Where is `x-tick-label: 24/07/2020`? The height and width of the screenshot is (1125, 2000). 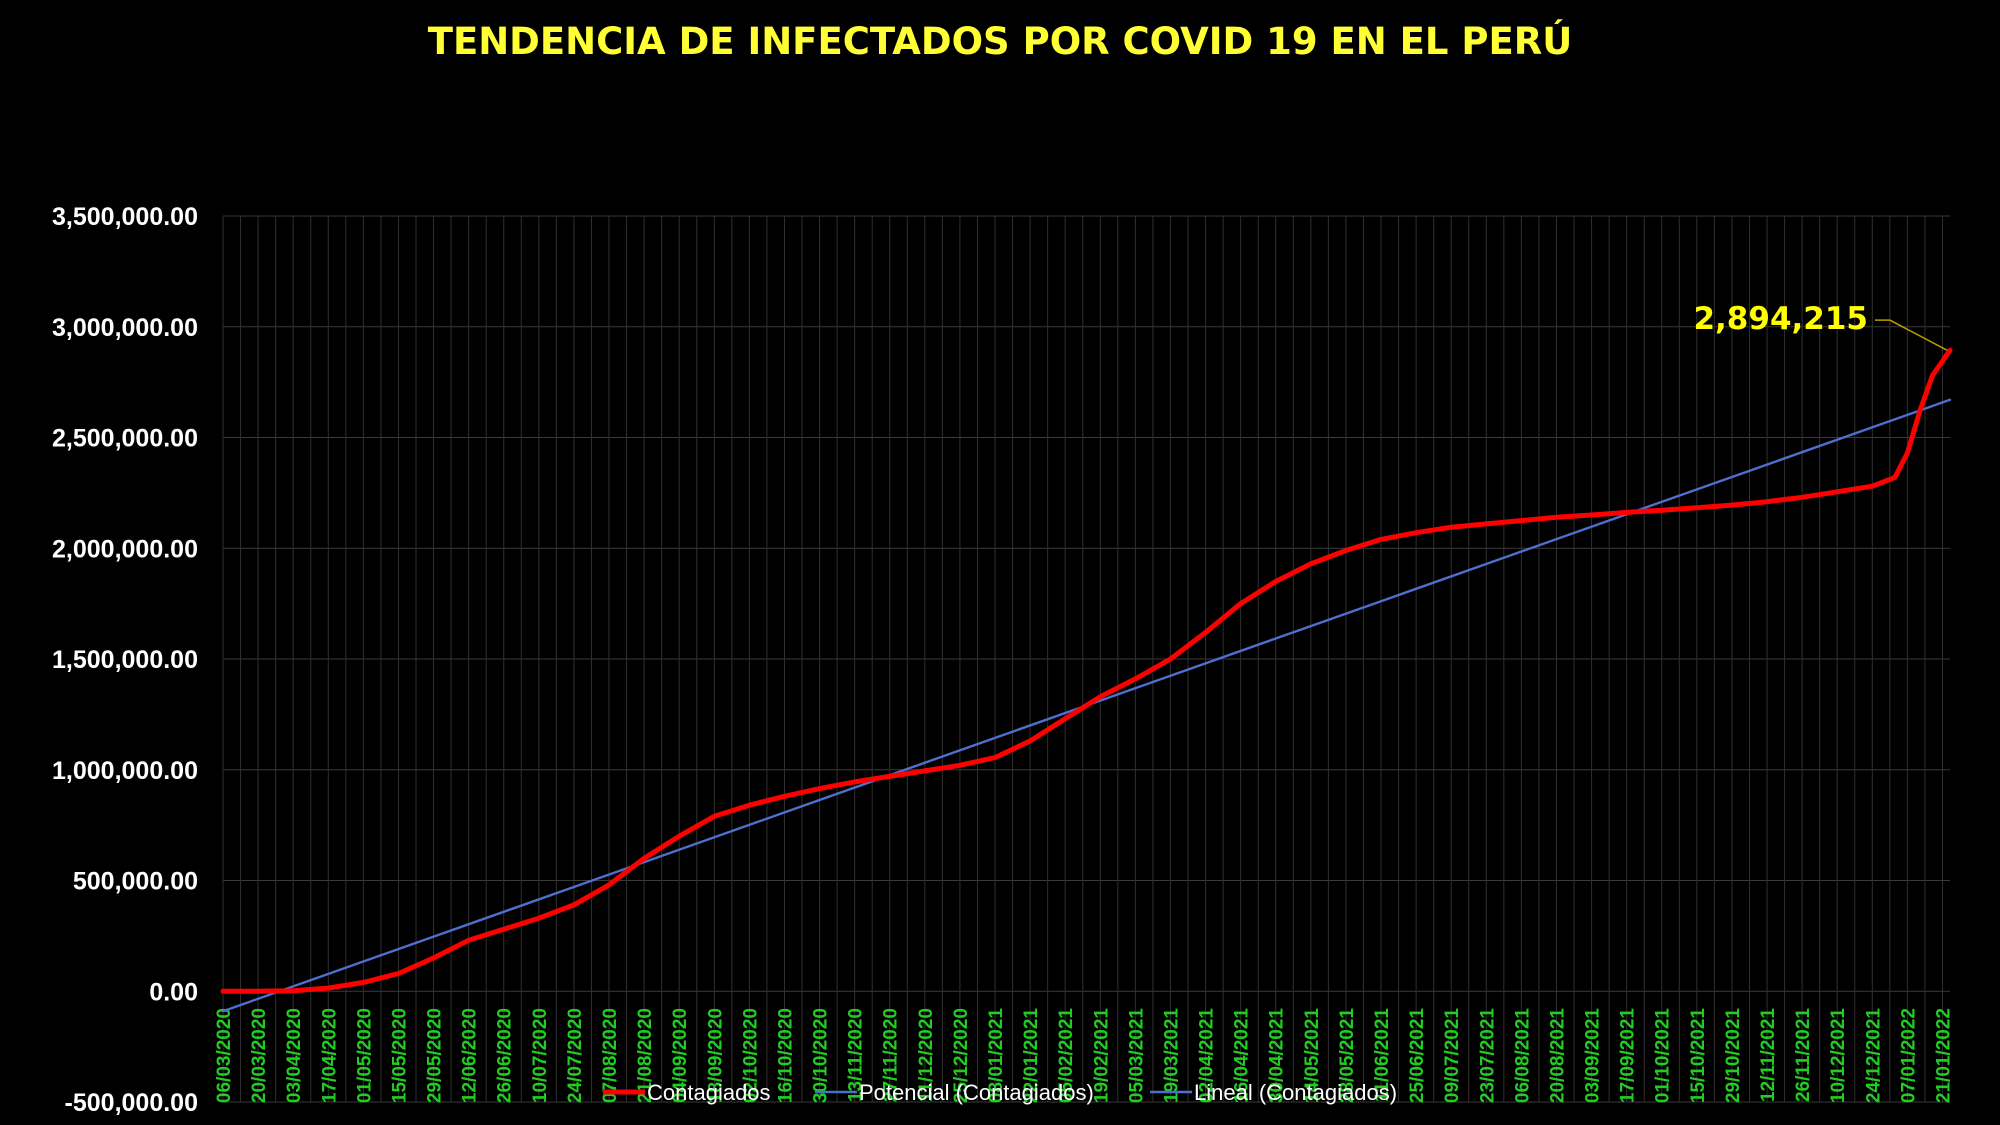
x-tick-label: 24/07/2020 is located at coordinates (575, 1055).